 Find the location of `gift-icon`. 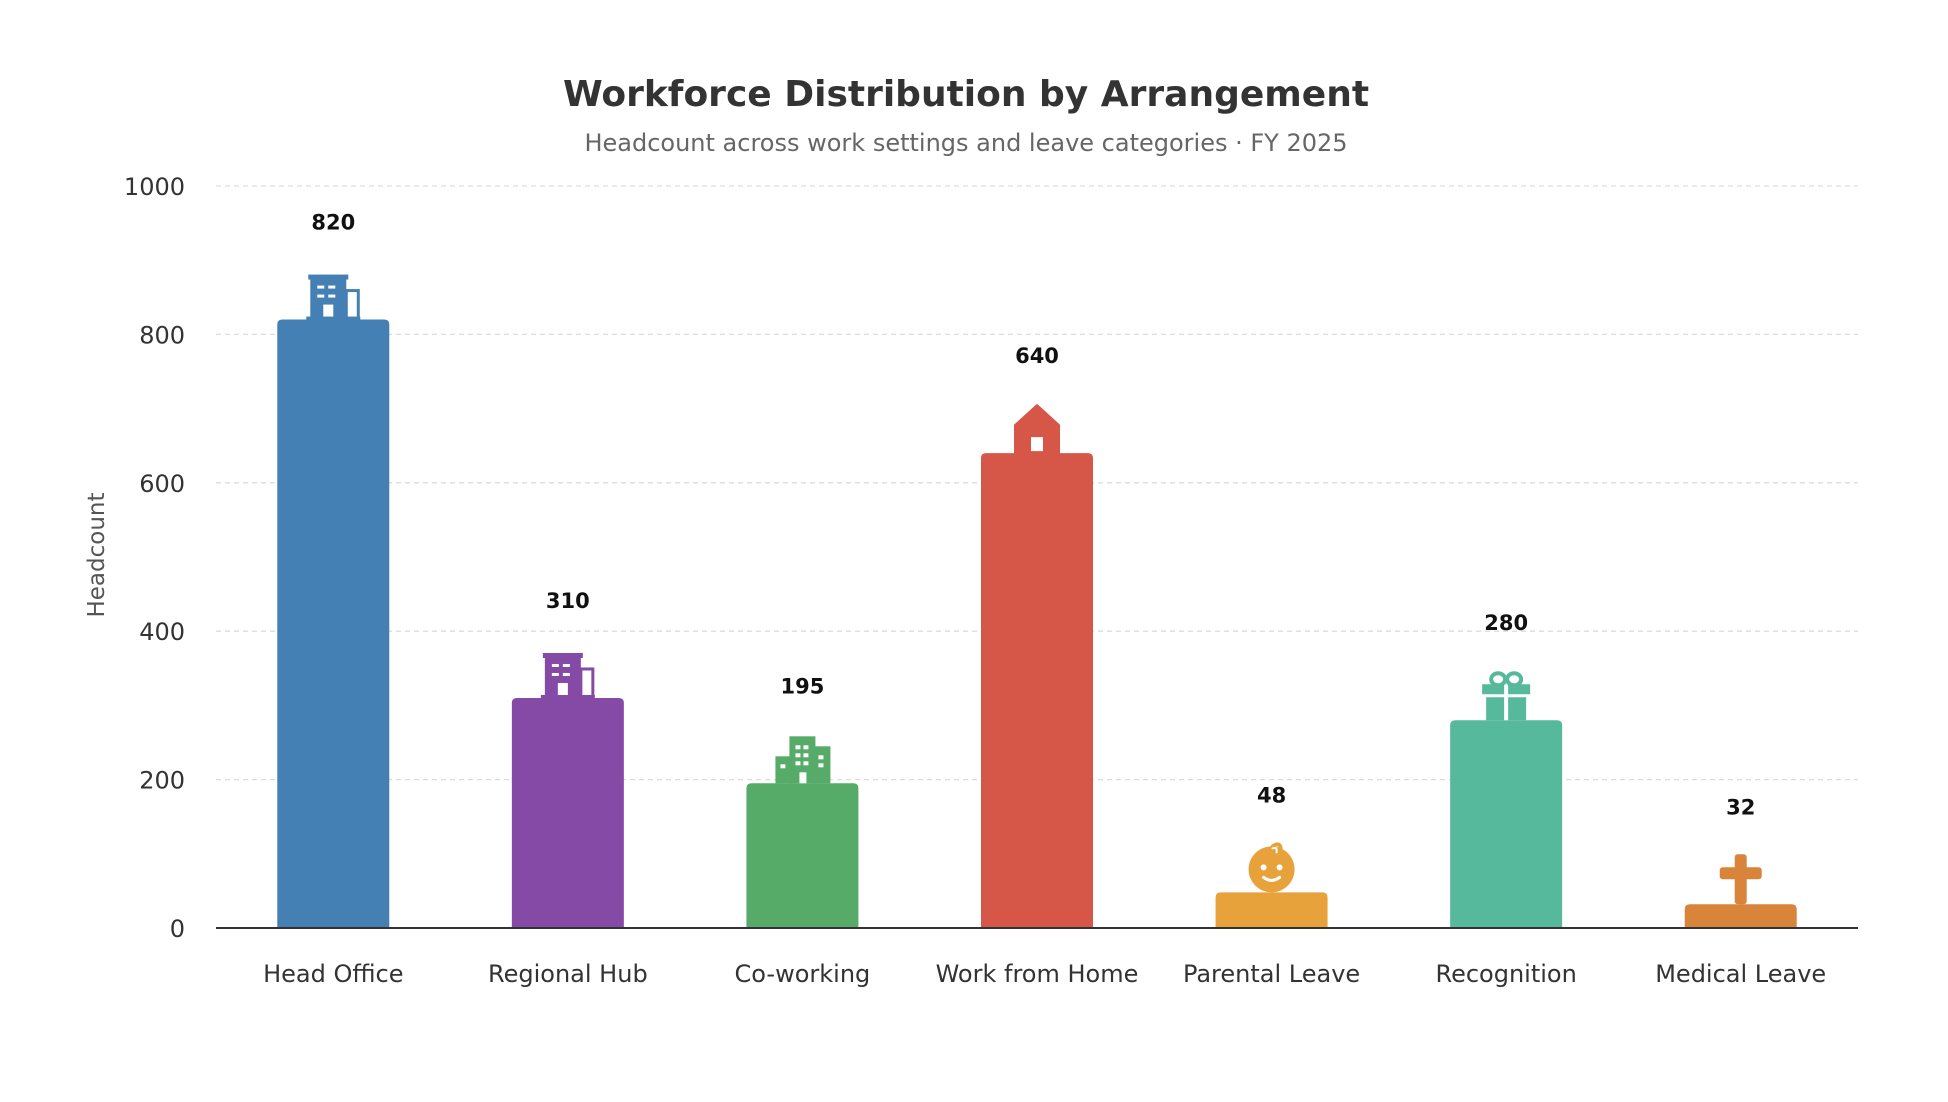

gift-icon is located at coordinates (1506, 696).